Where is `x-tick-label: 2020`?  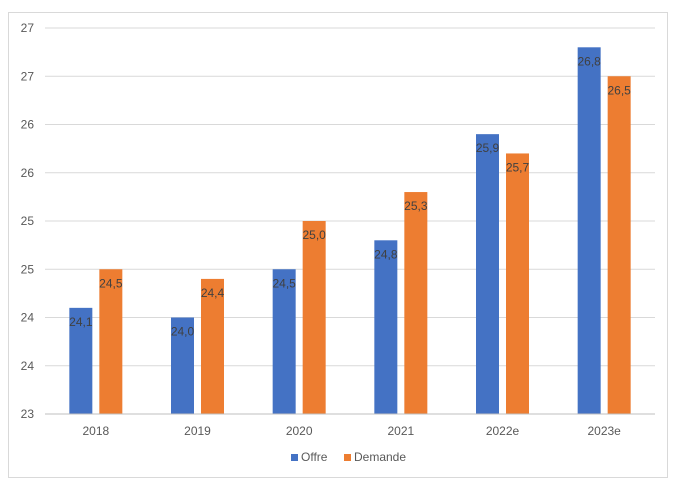
x-tick-label: 2020 is located at coordinates (299, 431).